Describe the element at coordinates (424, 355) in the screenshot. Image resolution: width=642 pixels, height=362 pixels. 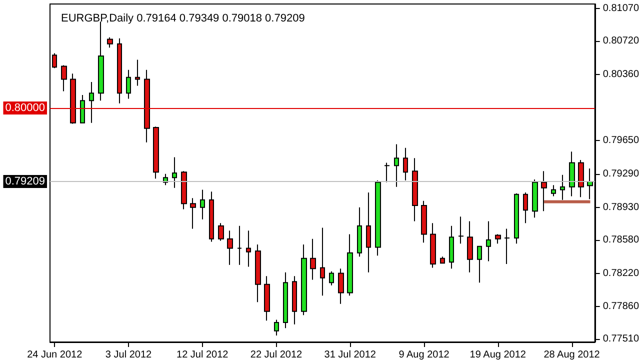
I see `x-tick-label: 9 Aug 2012` at that location.